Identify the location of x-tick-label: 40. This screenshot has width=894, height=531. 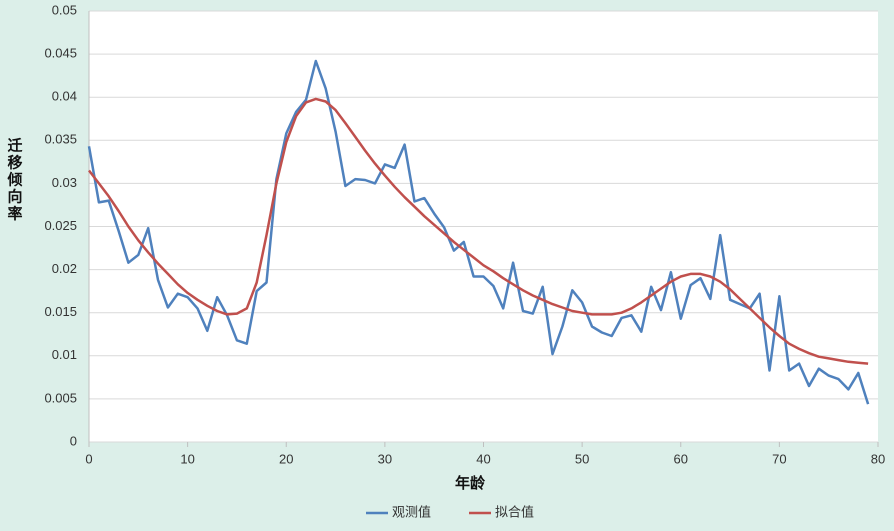
(483, 458).